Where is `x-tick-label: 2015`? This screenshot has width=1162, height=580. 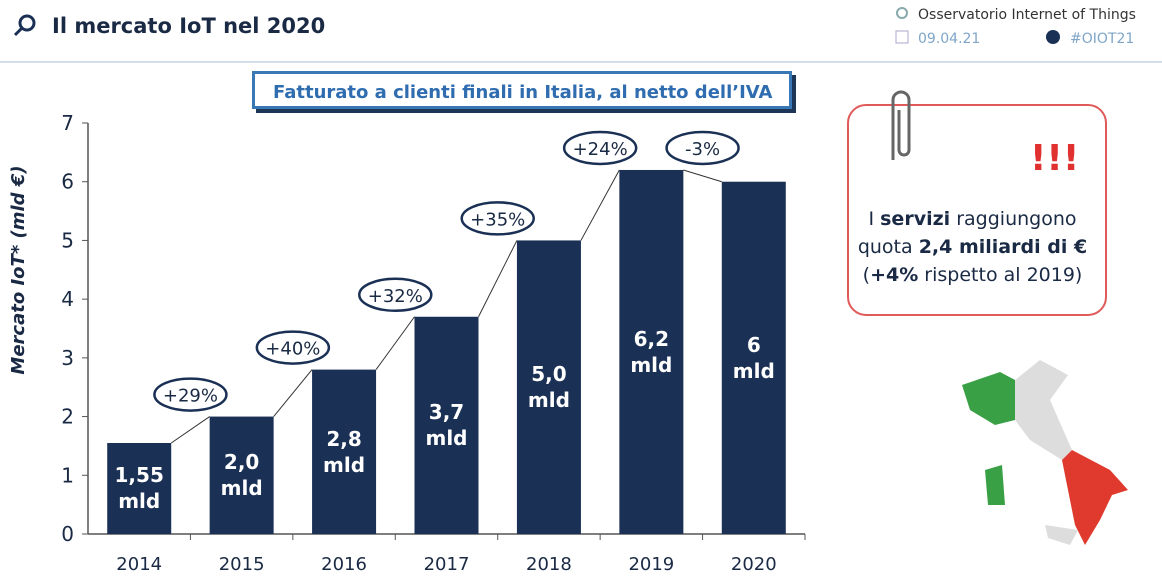 x-tick-label: 2015 is located at coordinates (242, 564).